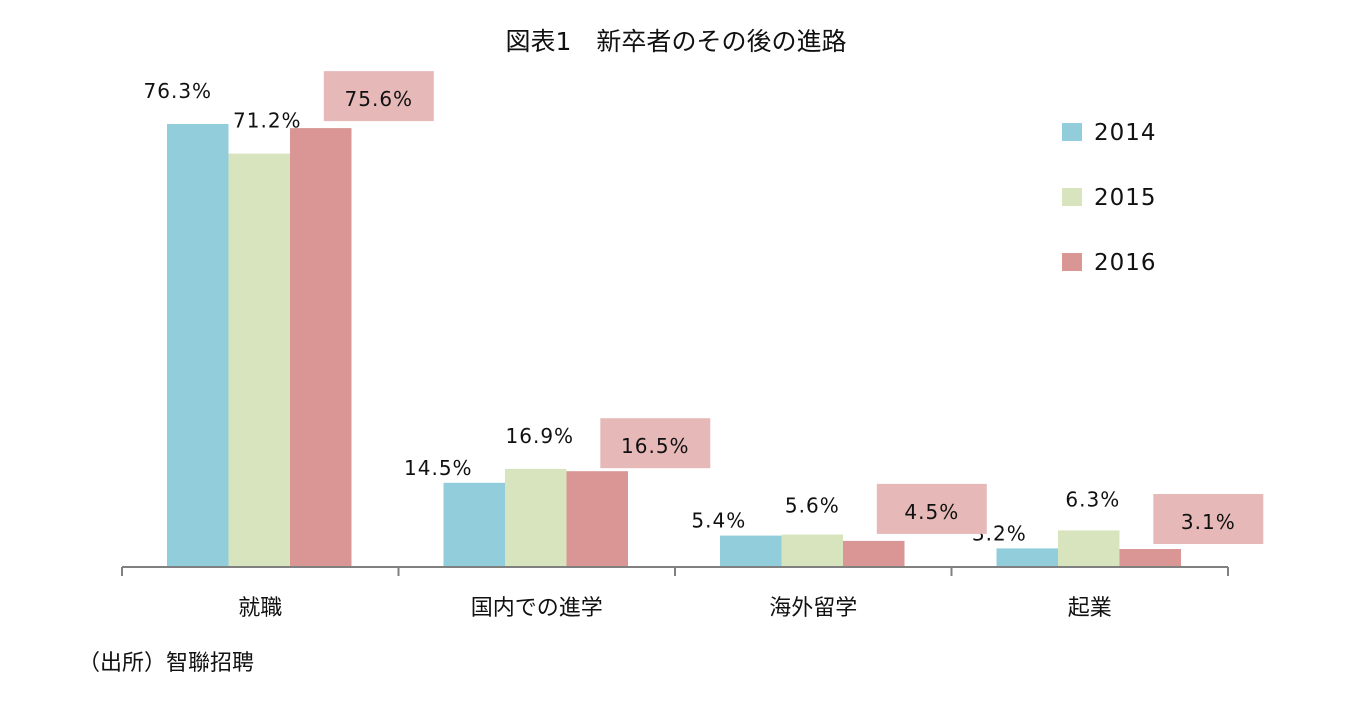 This screenshot has height=713, width=1363. What do you see at coordinates (1072, 262) in the screenshot?
I see `legend-swatch-2016` at bounding box center [1072, 262].